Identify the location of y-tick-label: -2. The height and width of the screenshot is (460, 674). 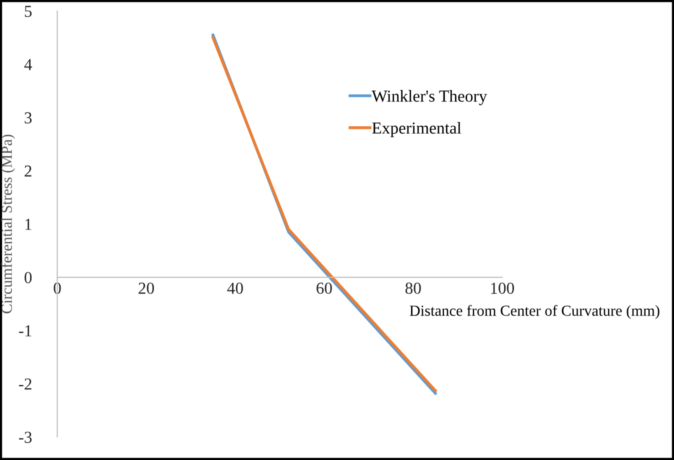
(25, 384).